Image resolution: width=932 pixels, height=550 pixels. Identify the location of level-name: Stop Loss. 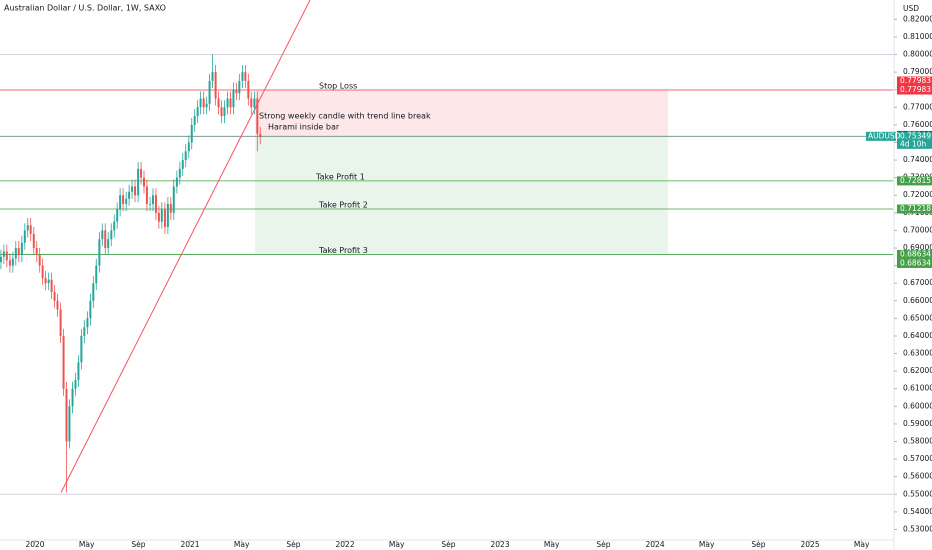
(338, 86).